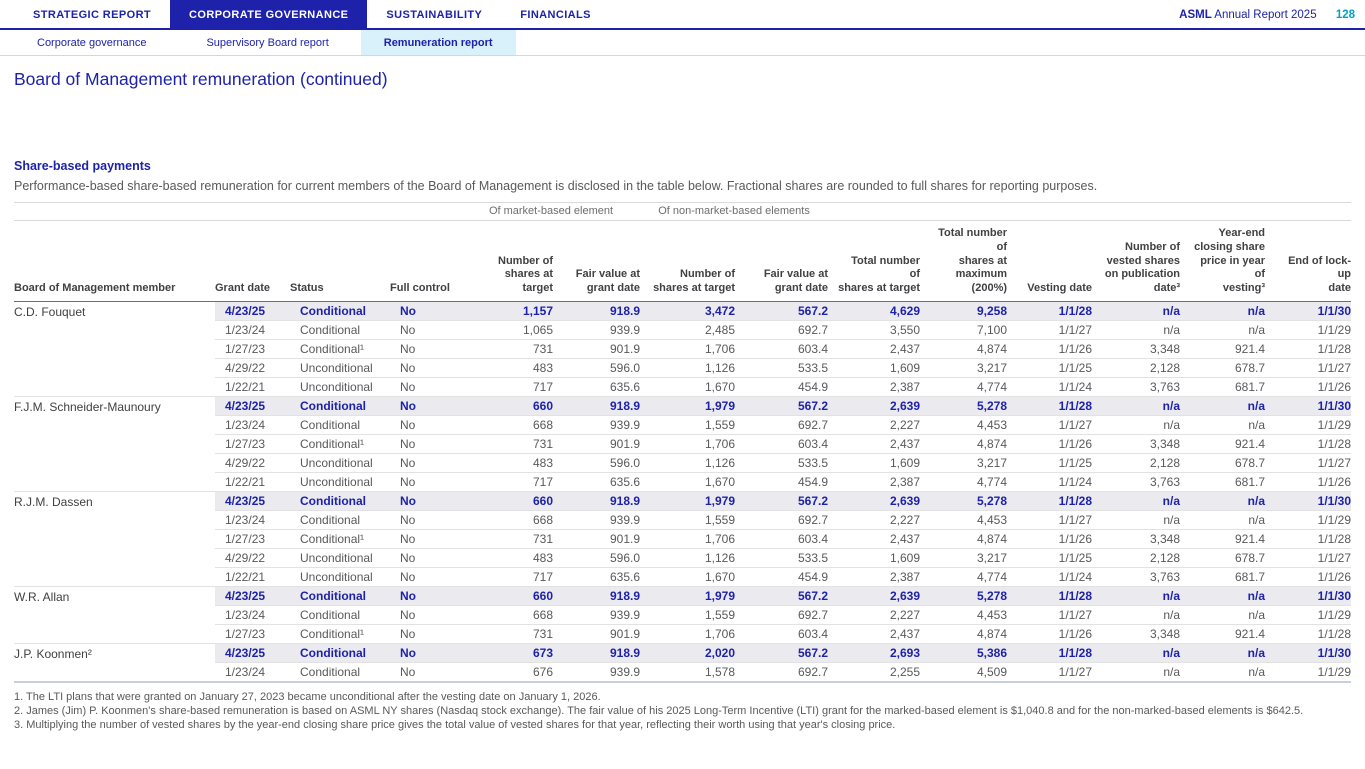 This screenshot has width=1365, height=769. Describe the element at coordinates (252, 444) in the screenshot. I see `table-cell: 1/27/23` at that location.